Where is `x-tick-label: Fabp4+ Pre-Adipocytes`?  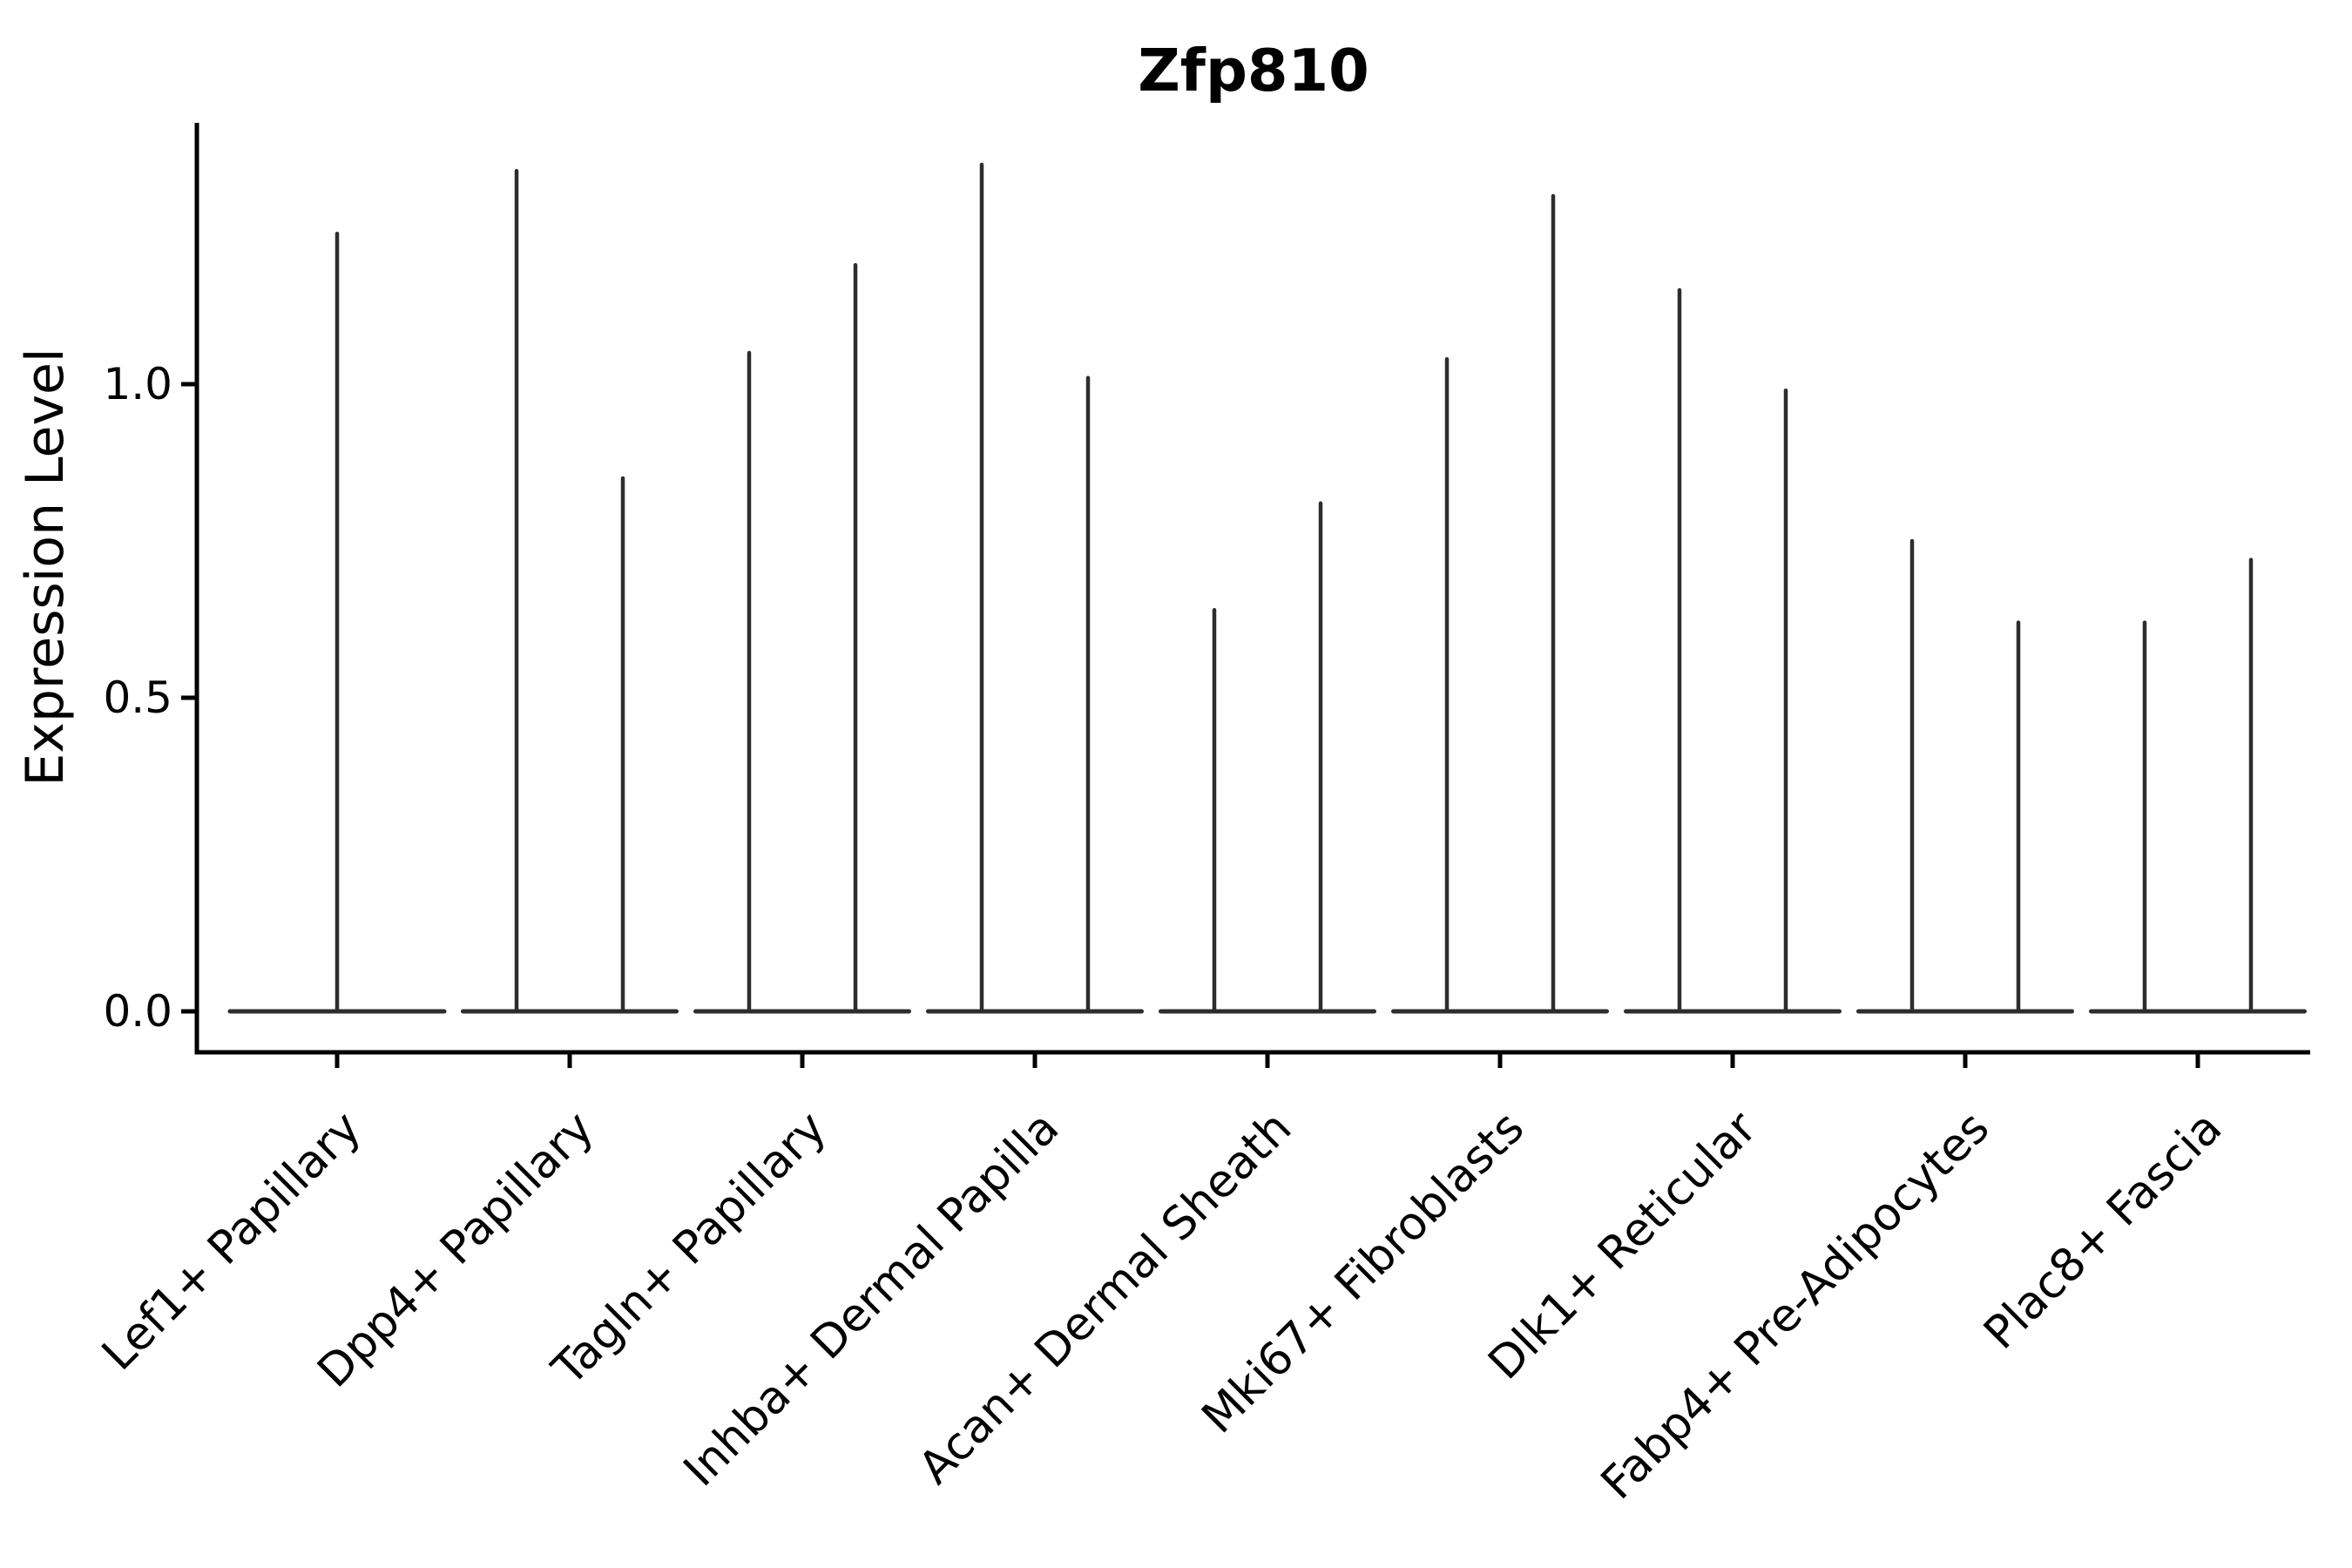
x-tick-label: Fabp4+ Pre-Adipocytes is located at coordinates (1796, 1306).